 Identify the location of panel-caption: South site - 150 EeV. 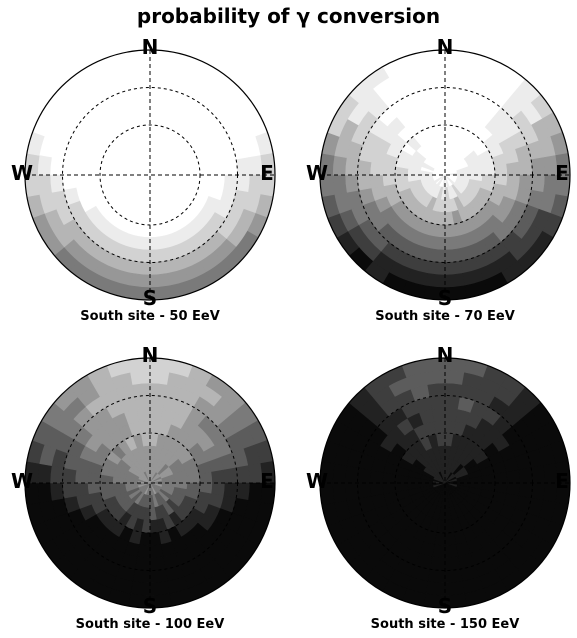
(445, 624).